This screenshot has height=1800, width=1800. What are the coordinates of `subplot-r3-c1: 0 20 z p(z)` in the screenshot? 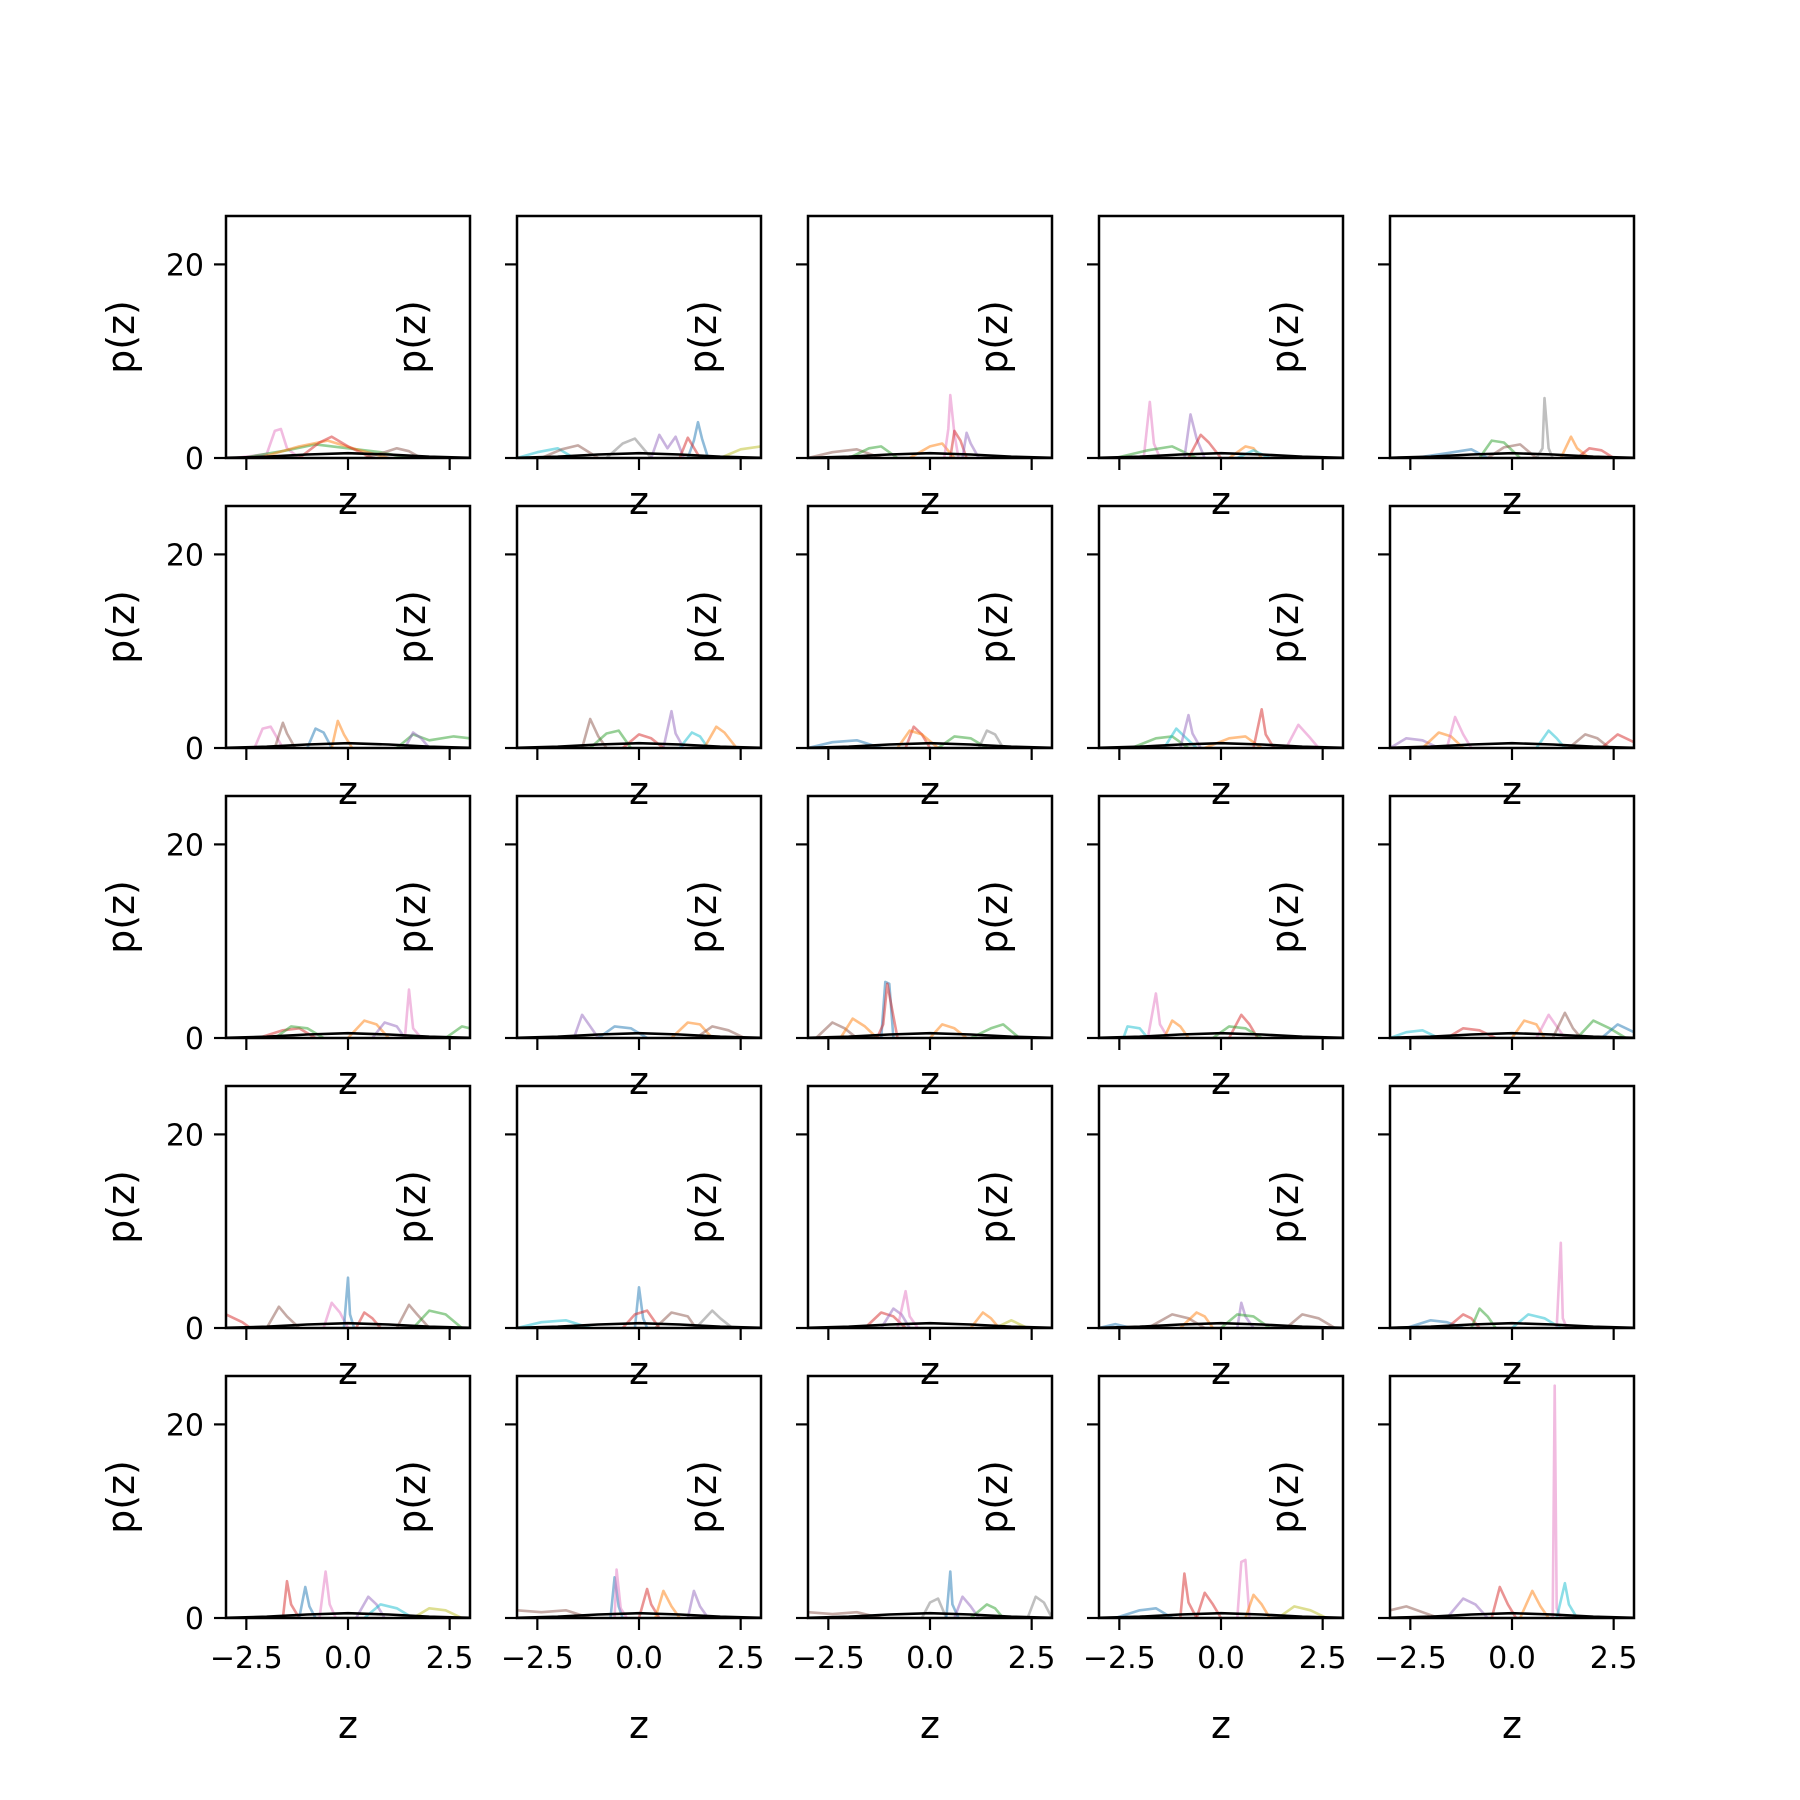 It's located at (285, 948).